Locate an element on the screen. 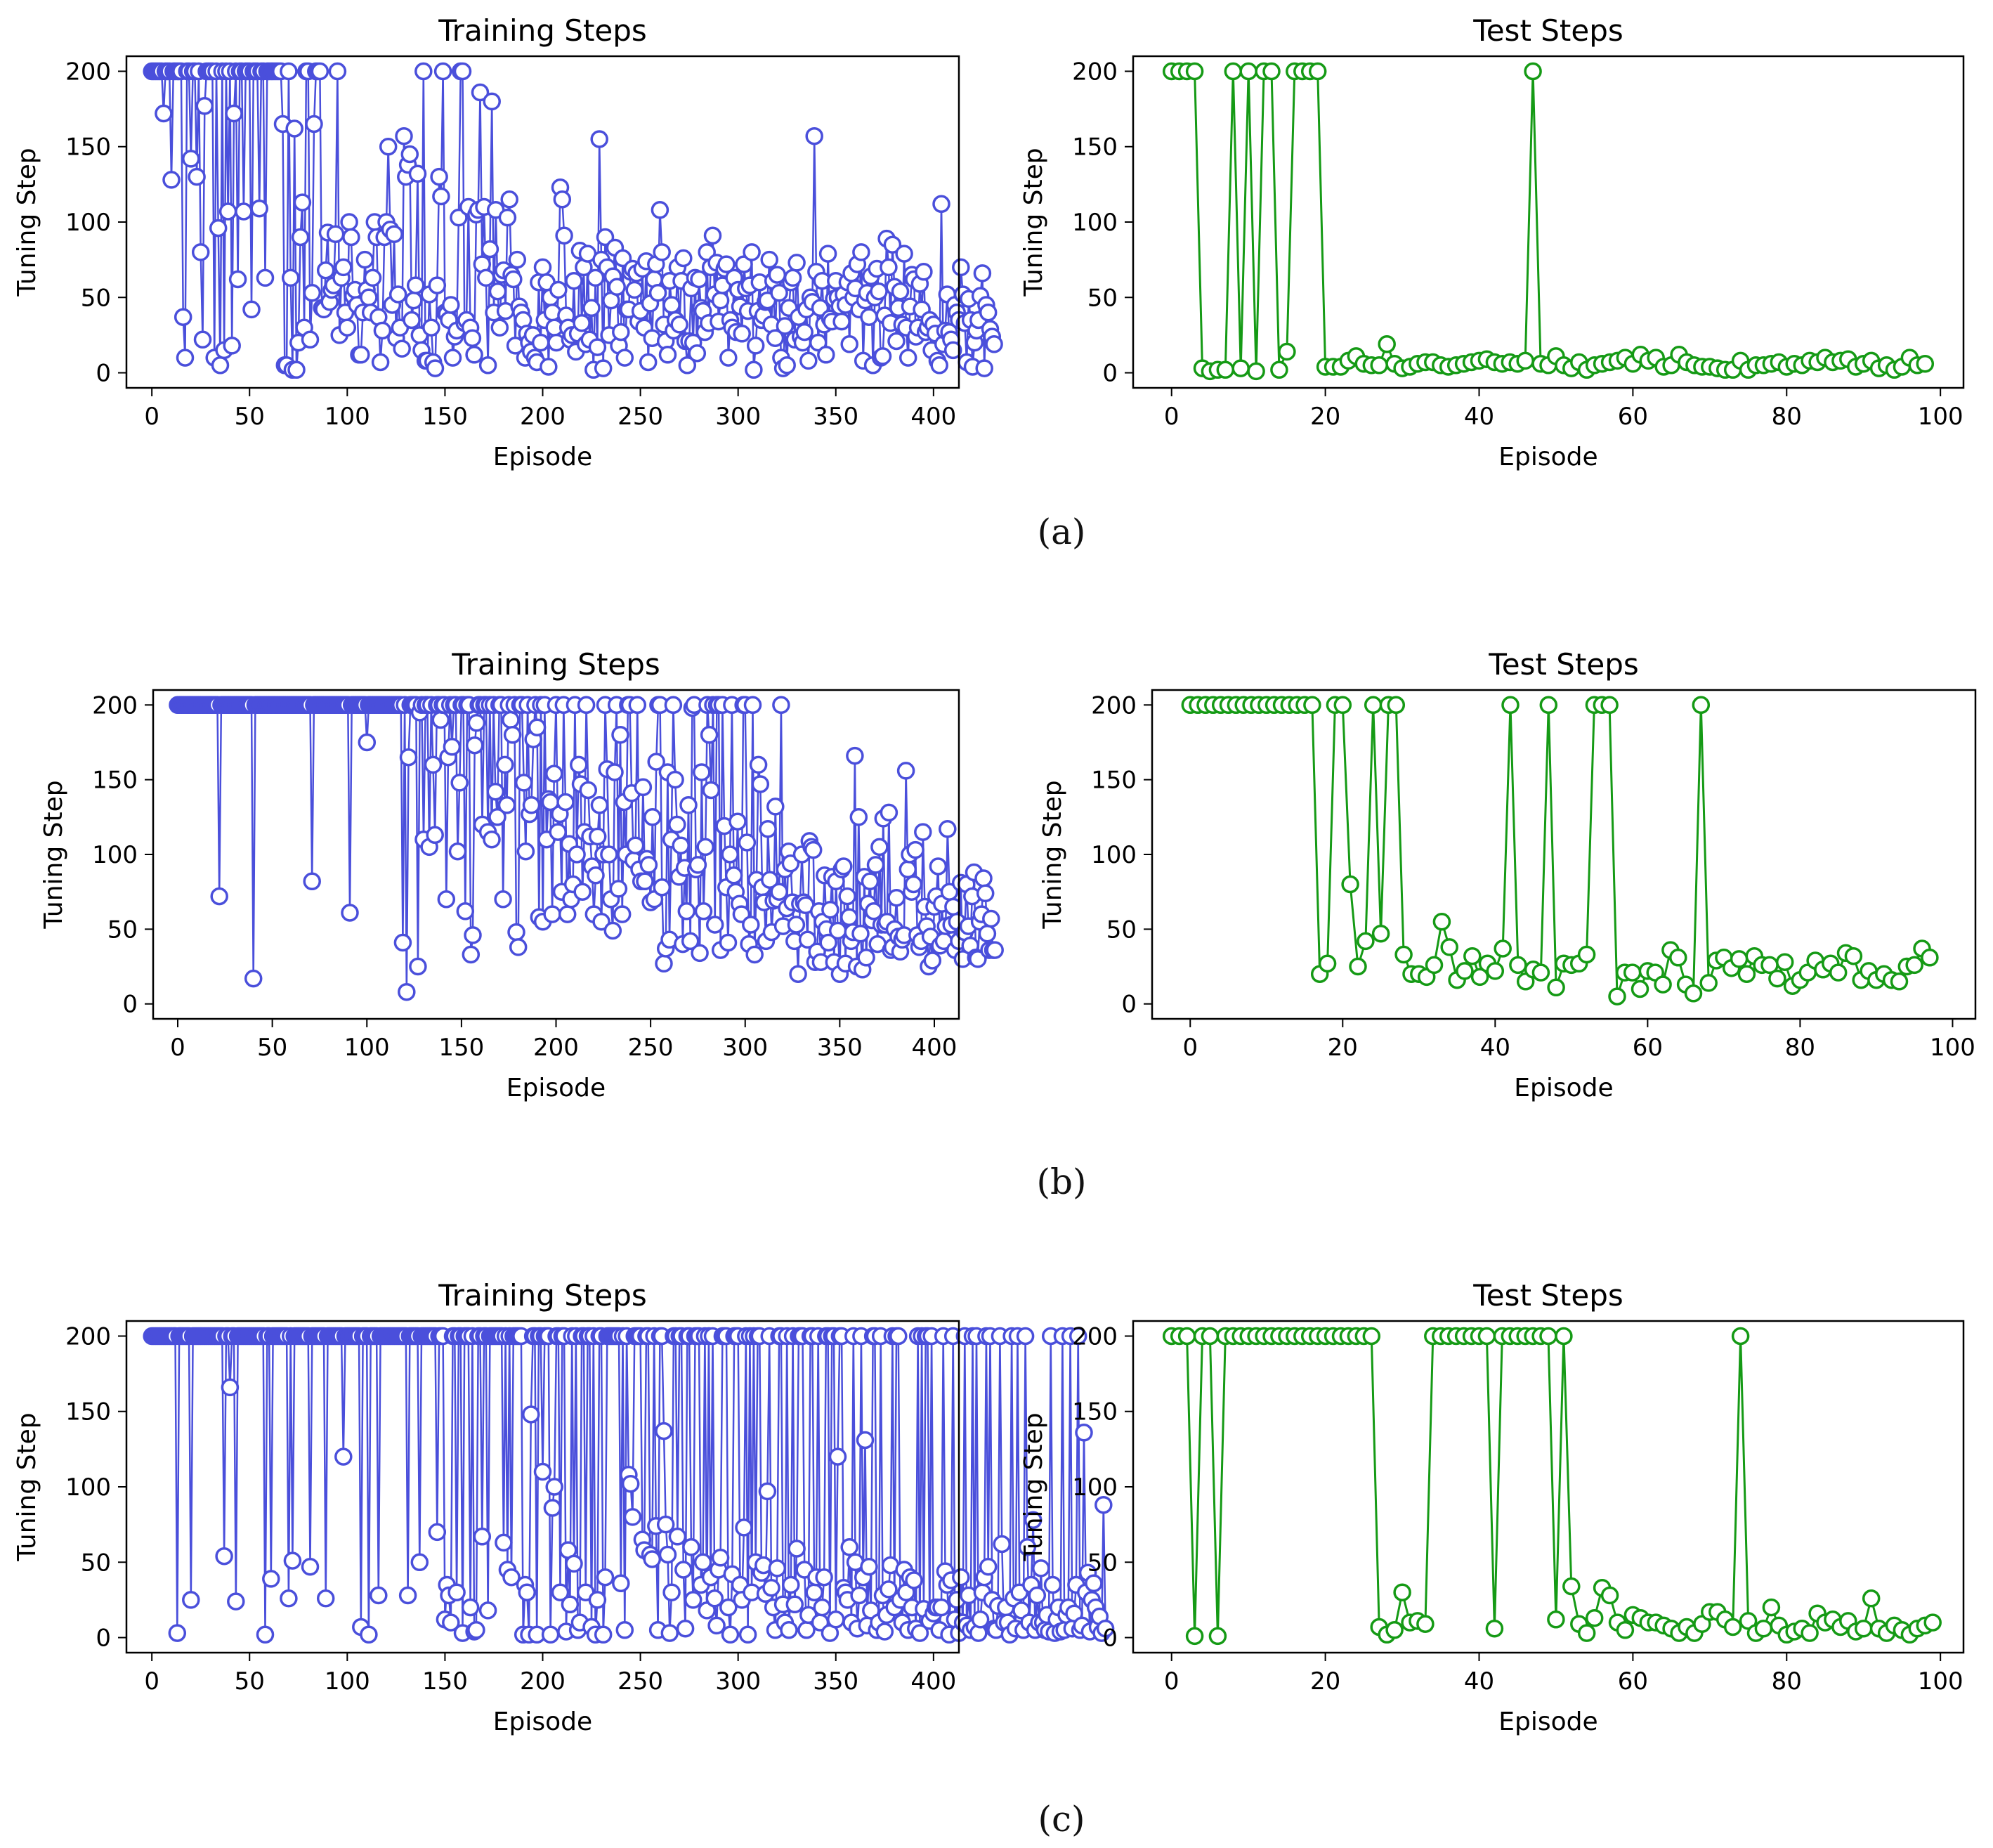 The height and width of the screenshot is (1848, 1993). y-tick-label: 150 is located at coordinates (88, 1412).